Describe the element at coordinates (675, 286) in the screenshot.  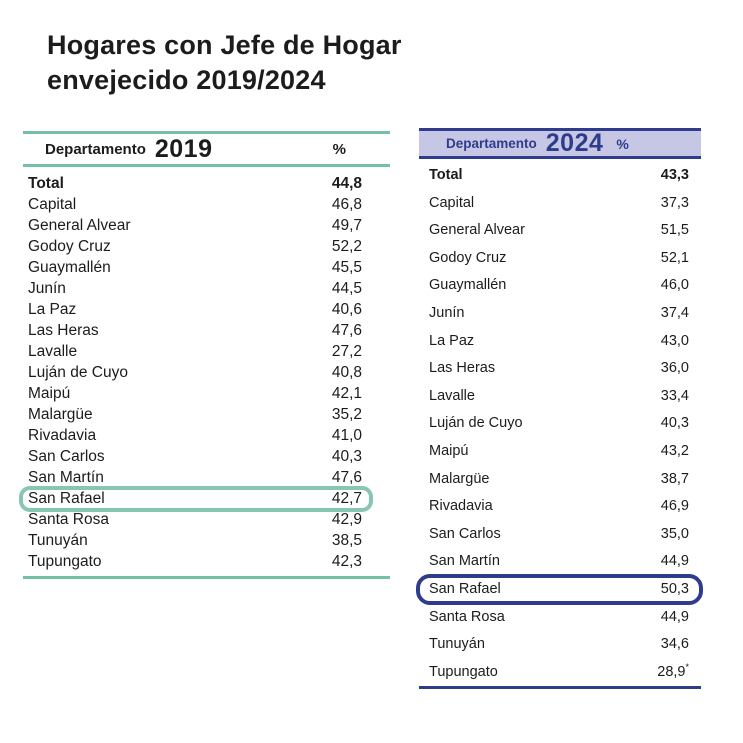
I see `percent-cell: 46,0` at that location.